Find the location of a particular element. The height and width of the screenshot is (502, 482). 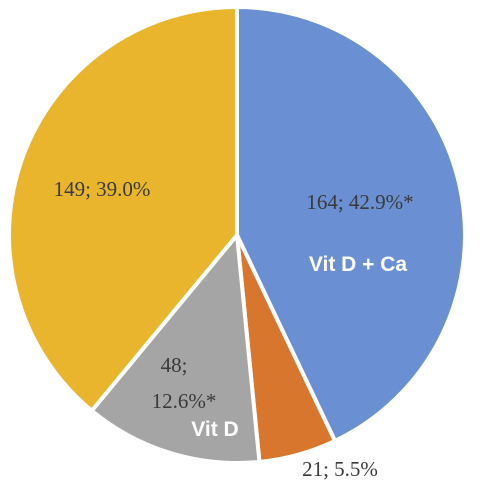

slice-label-21-value: 21; 5.5% is located at coordinates (340, 469).